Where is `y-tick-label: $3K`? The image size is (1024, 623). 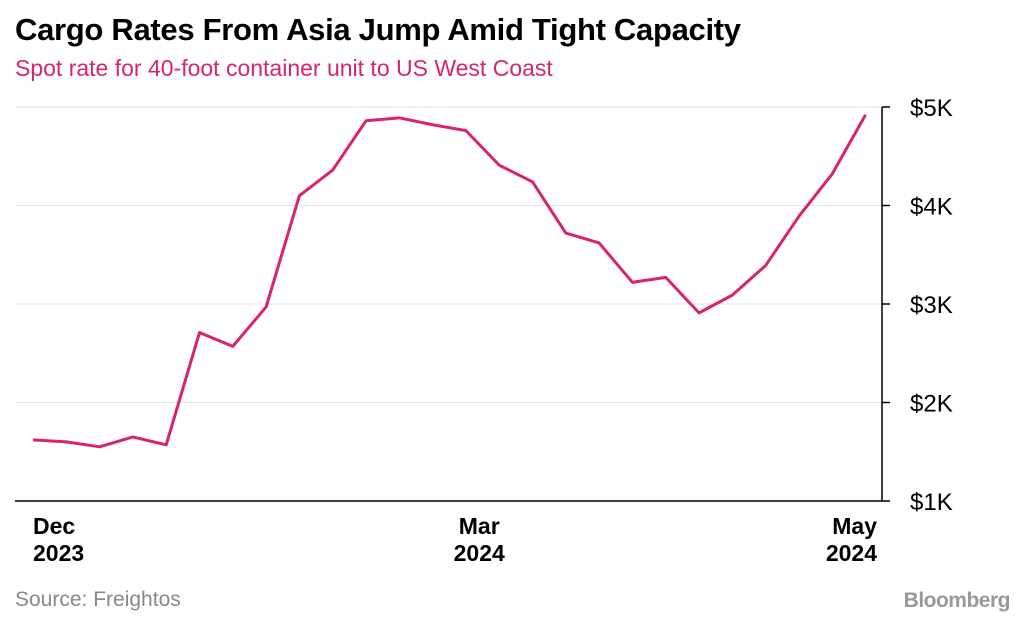 y-tick-label: $3K is located at coordinates (931, 305).